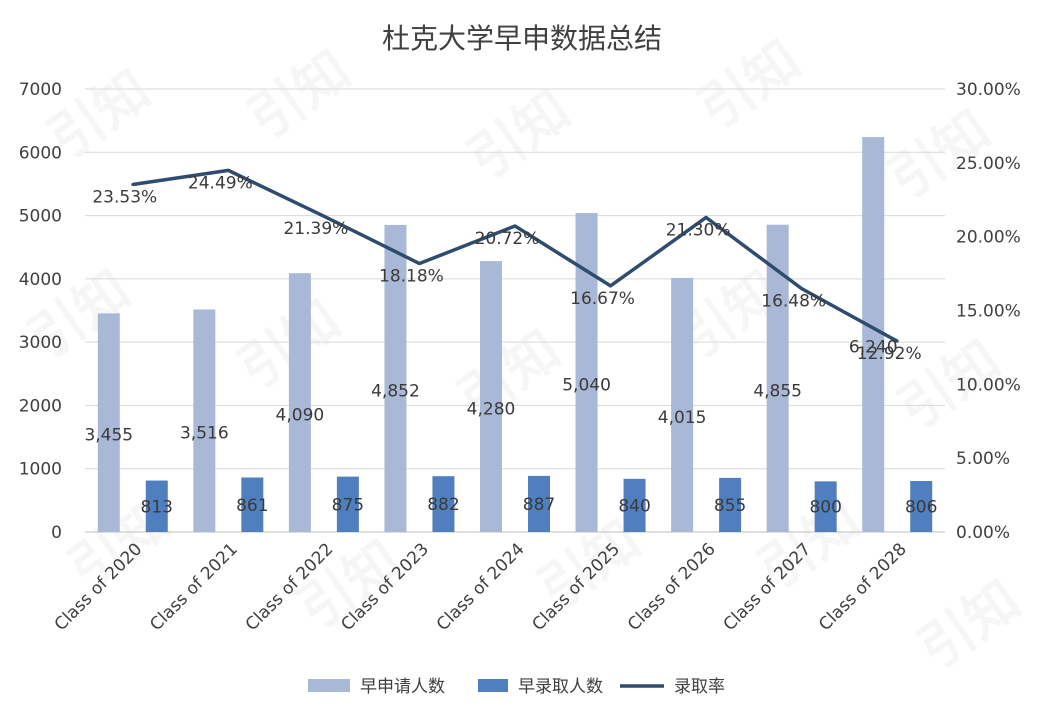 The width and height of the screenshot is (1044, 725). I want to click on admitted-label: 887, so click(539, 505).